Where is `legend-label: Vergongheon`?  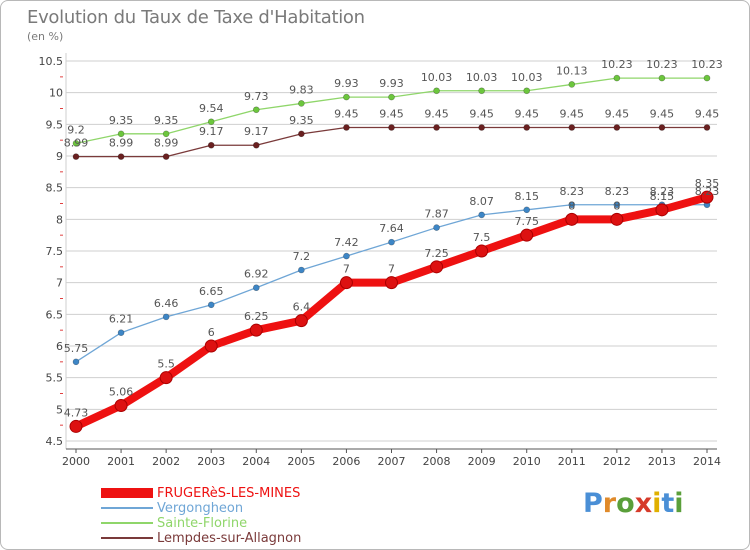
legend-label: Vergongheon is located at coordinates (200, 508).